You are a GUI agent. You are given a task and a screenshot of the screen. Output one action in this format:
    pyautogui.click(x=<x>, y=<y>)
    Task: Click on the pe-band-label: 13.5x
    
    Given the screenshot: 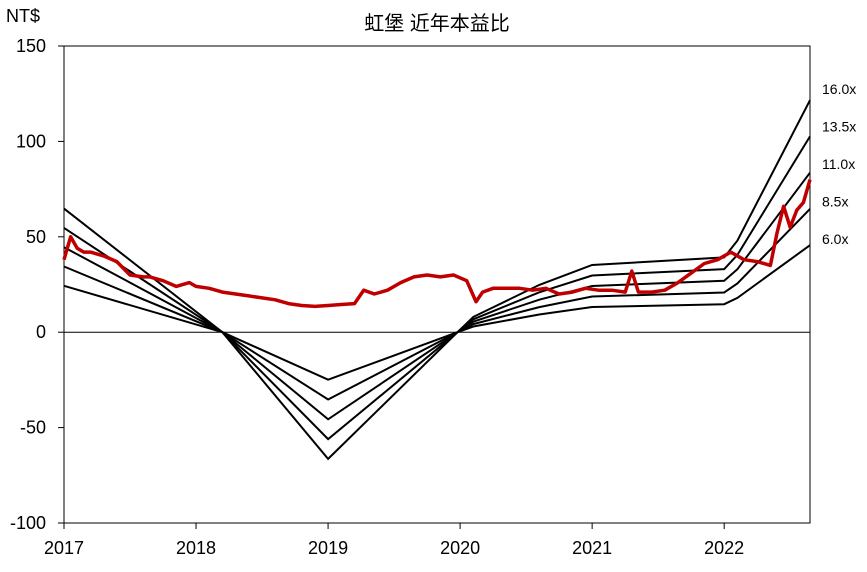 What is the action you would take?
    pyautogui.click(x=839, y=127)
    